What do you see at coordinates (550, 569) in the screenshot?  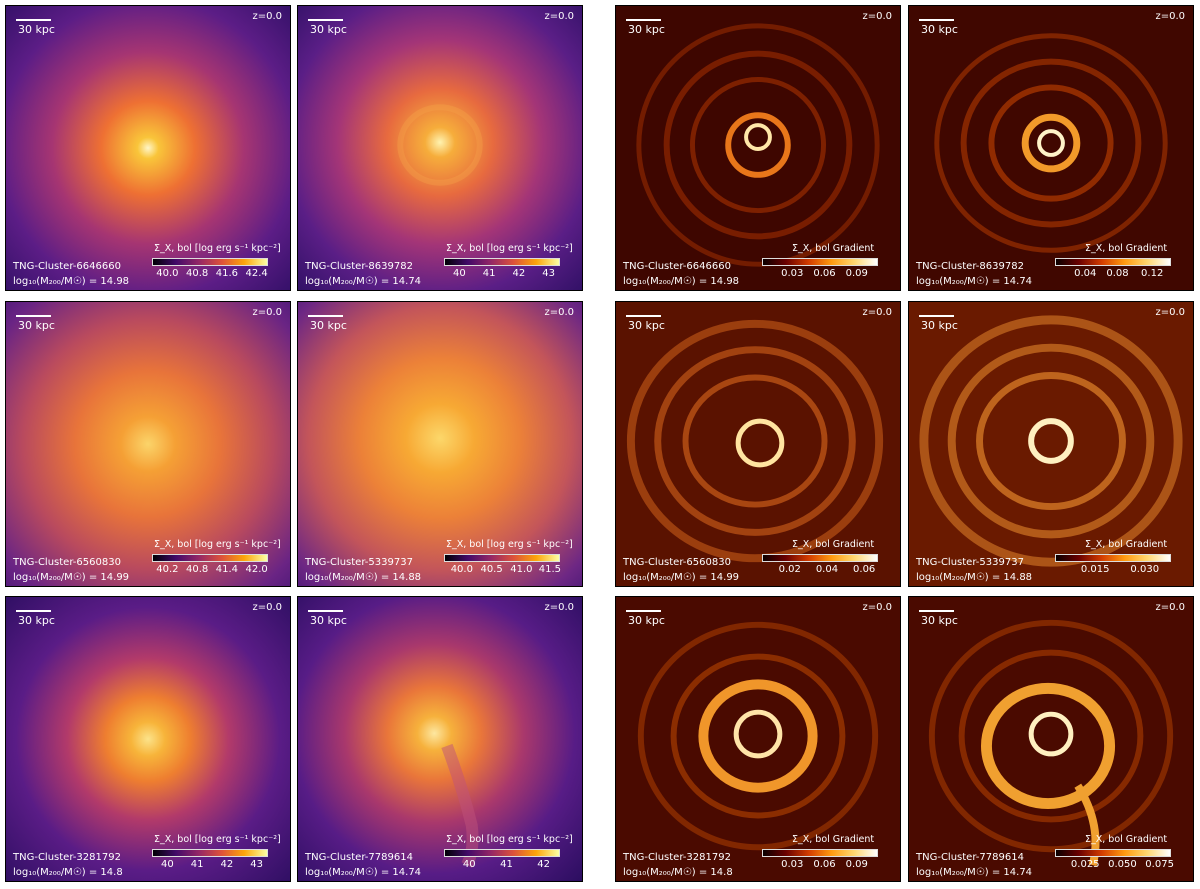 I see `colorbar-tick: 41.5` at bounding box center [550, 569].